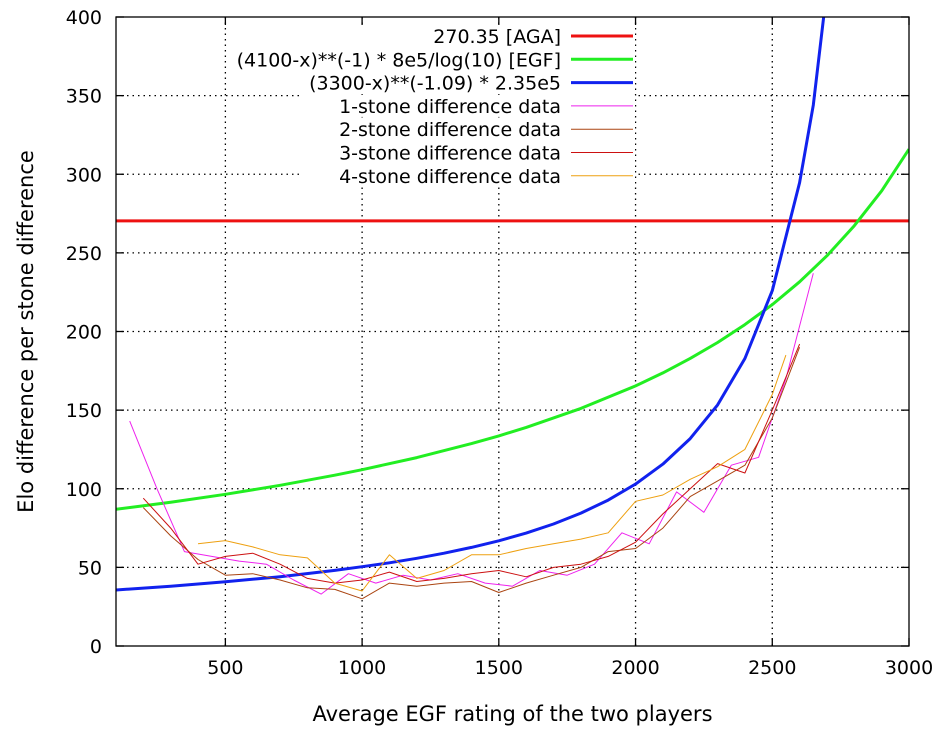  Describe the element at coordinates (84, 411) in the screenshot. I see `y-tick-label: 150` at that location.